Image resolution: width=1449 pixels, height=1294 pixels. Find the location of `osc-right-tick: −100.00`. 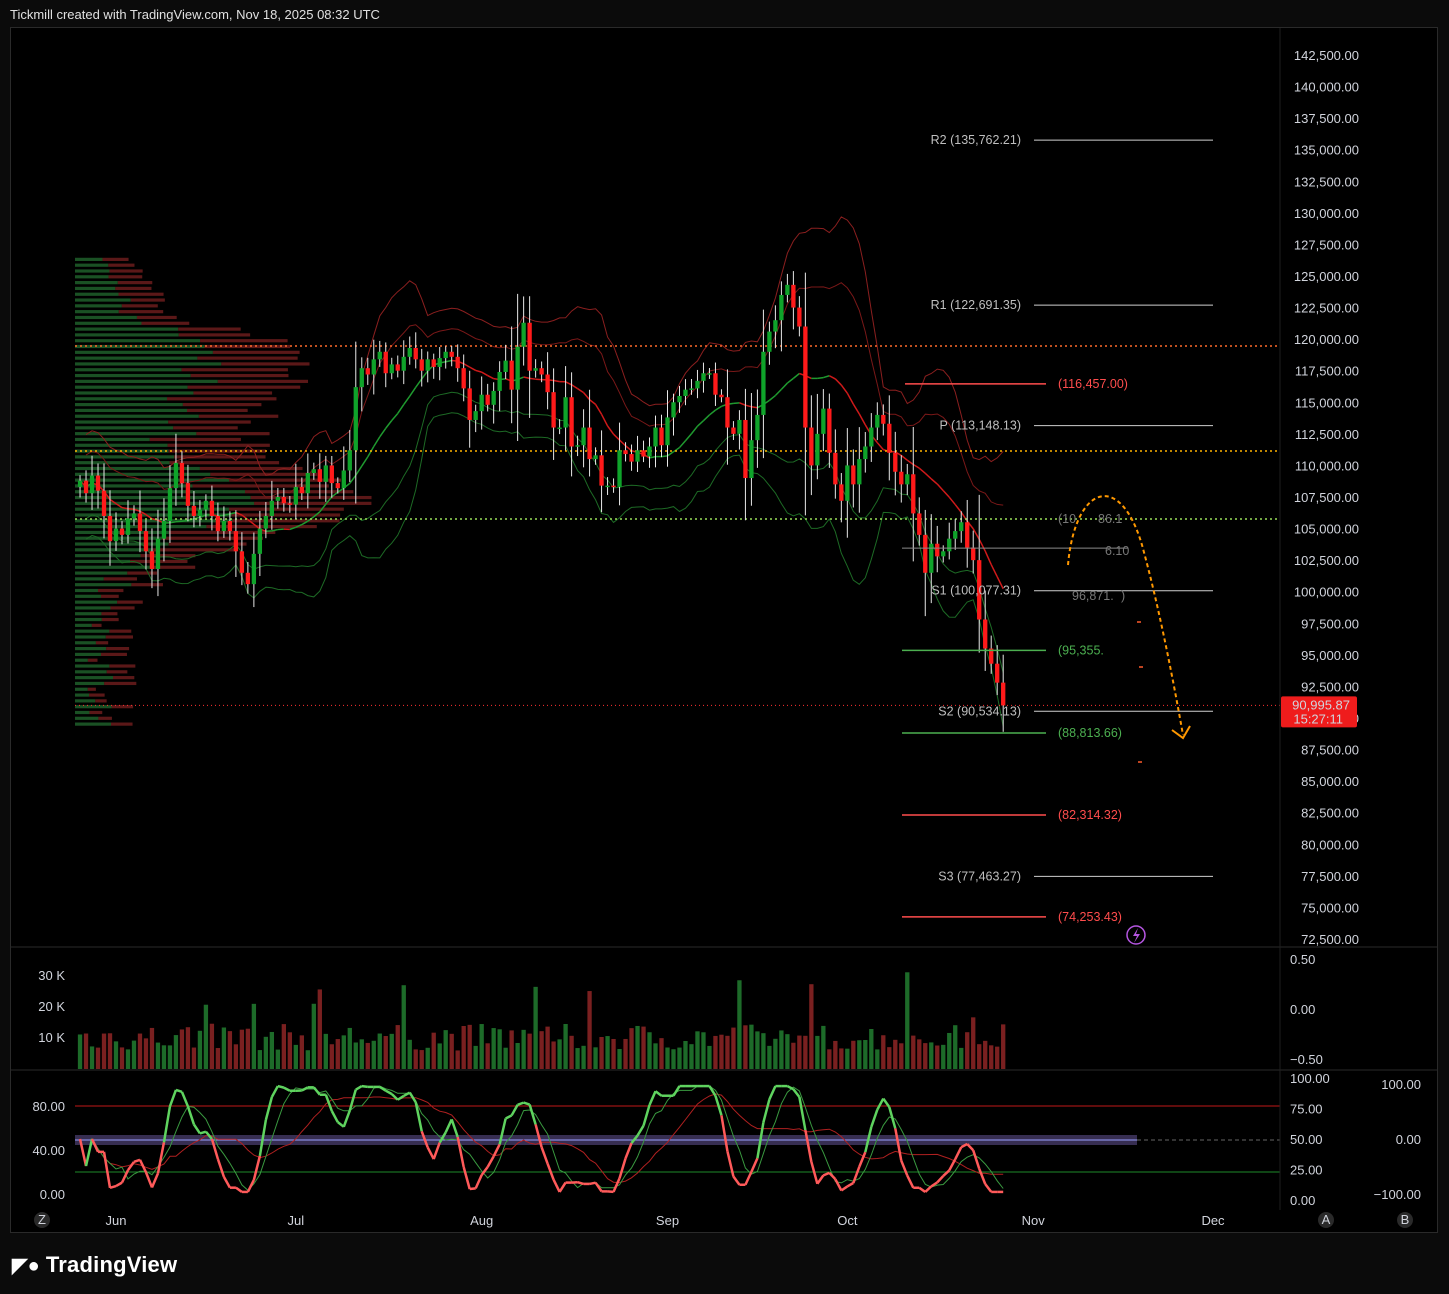

osc-right-tick: −100.00 is located at coordinates (1397, 1194).